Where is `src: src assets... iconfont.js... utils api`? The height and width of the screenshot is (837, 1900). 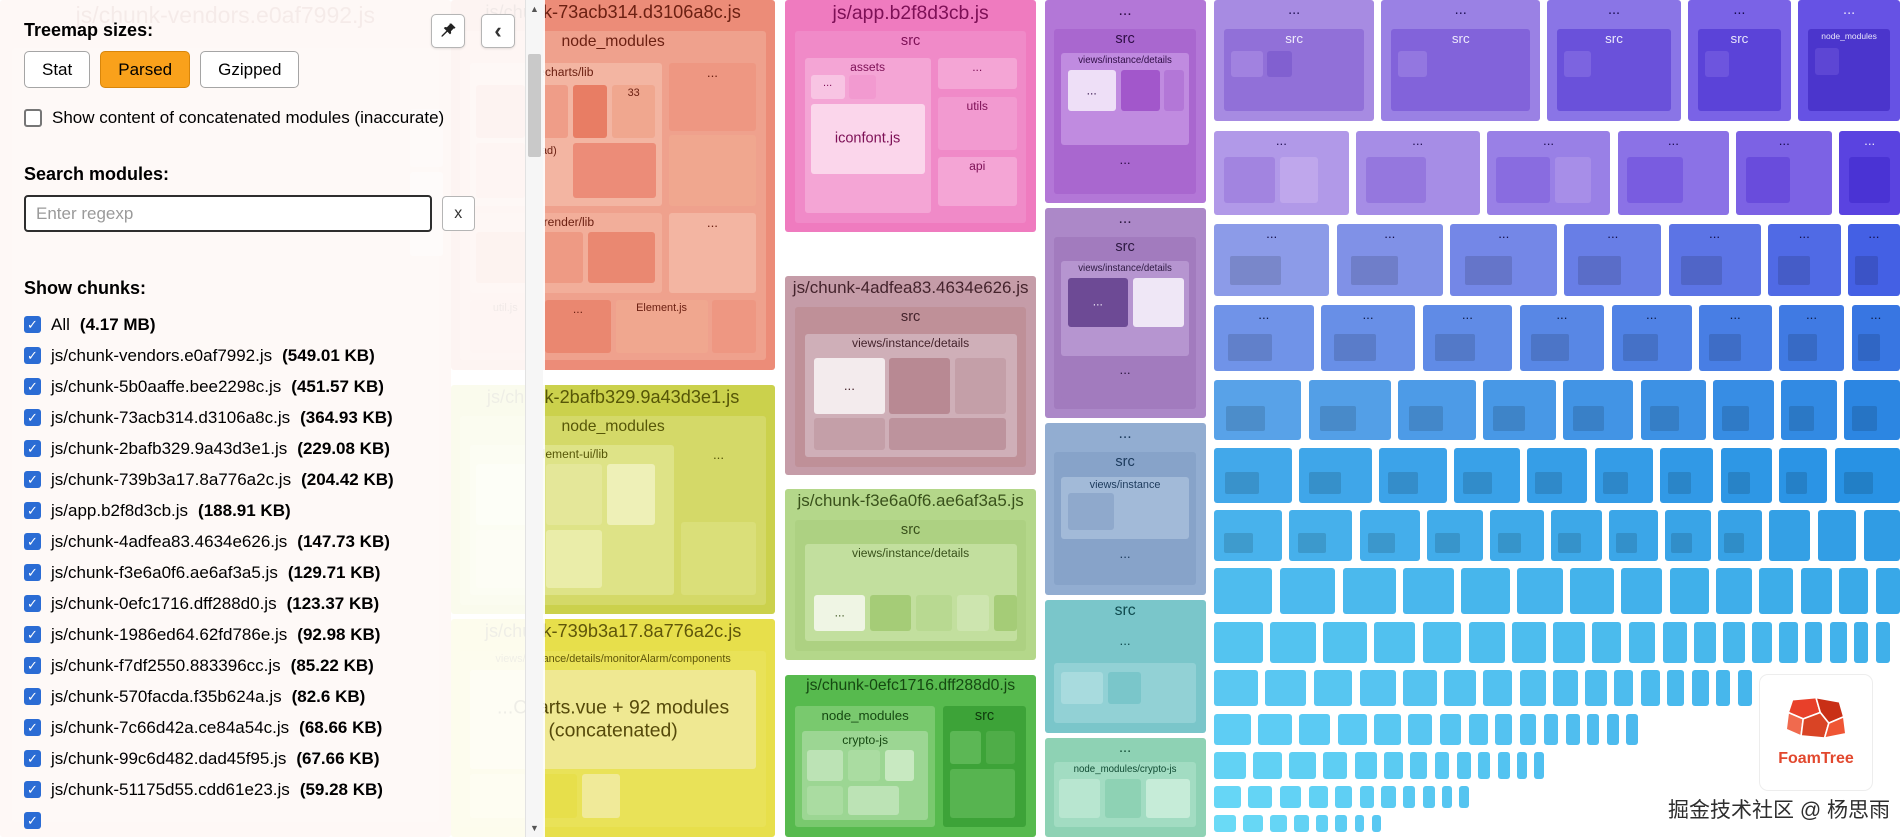 src: src assets... iconfont.js... utils api is located at coordinates (910, 127).